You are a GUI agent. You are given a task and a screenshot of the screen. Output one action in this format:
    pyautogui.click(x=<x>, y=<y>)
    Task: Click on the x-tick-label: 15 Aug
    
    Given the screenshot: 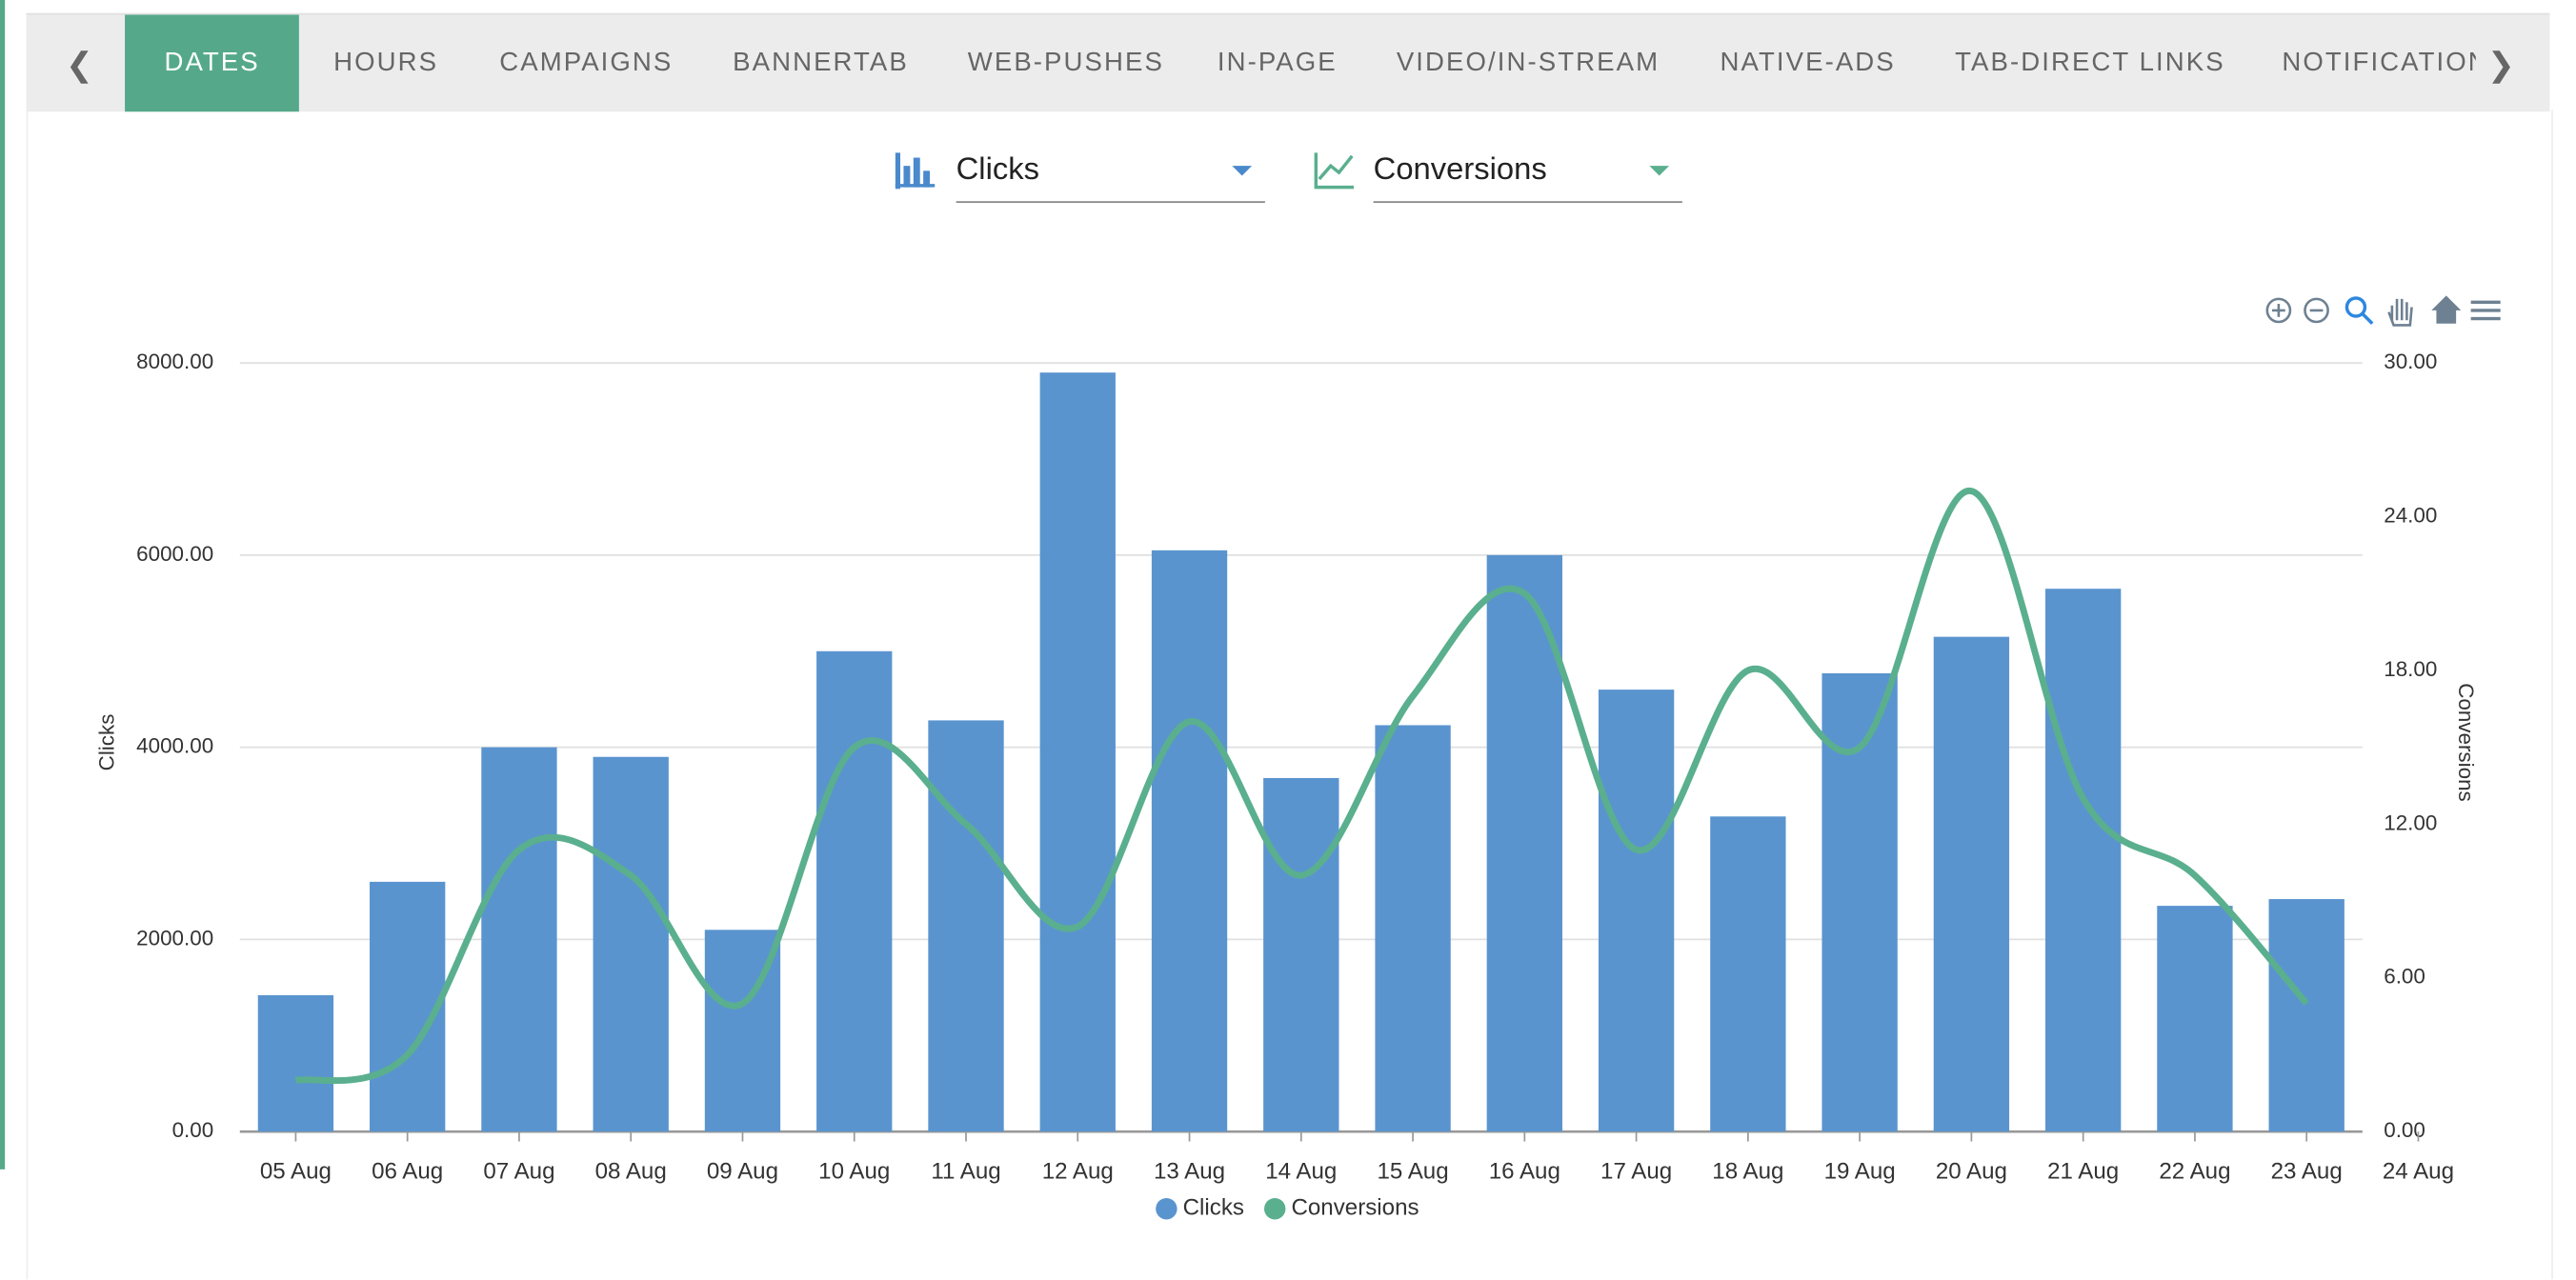 What is the action you would take?
    pyautogui.click(x=1412, y=1172)
    